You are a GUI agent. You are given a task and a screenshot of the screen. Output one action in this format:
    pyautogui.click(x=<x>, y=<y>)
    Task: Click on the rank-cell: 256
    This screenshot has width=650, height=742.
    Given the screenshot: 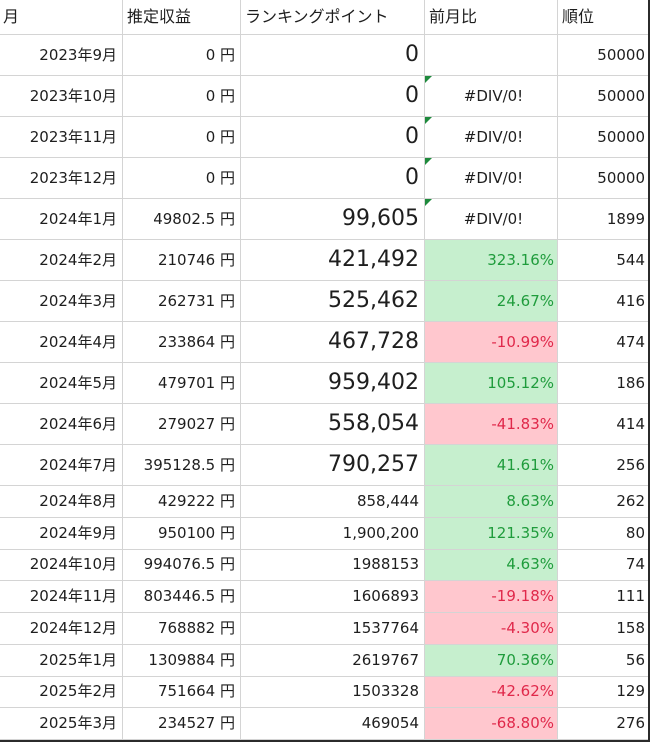 What is the action you would take?
    pyautogui.click(x=630, y=464)
    